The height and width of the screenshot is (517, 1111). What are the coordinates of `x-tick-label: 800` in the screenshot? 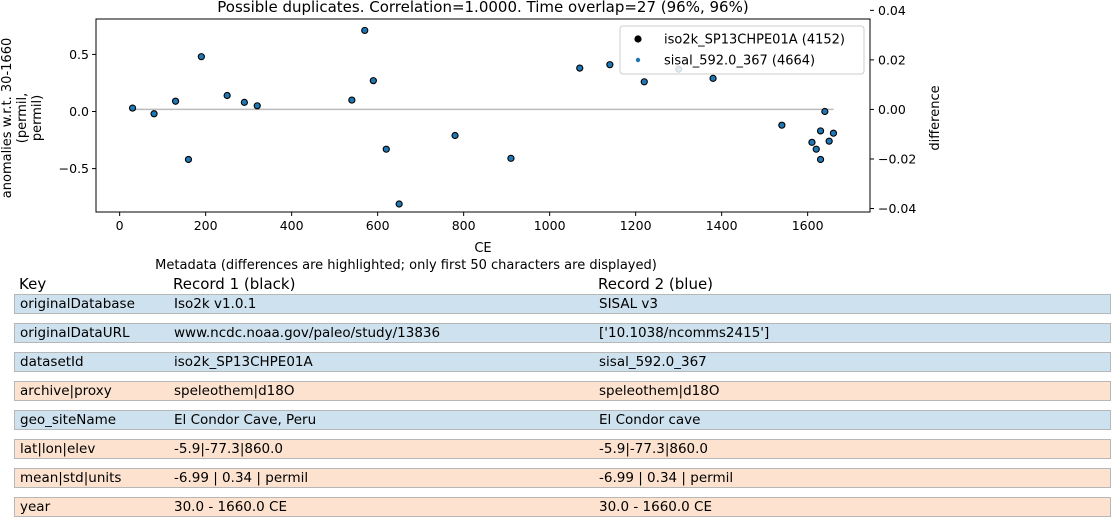 It's located at (464, 225).